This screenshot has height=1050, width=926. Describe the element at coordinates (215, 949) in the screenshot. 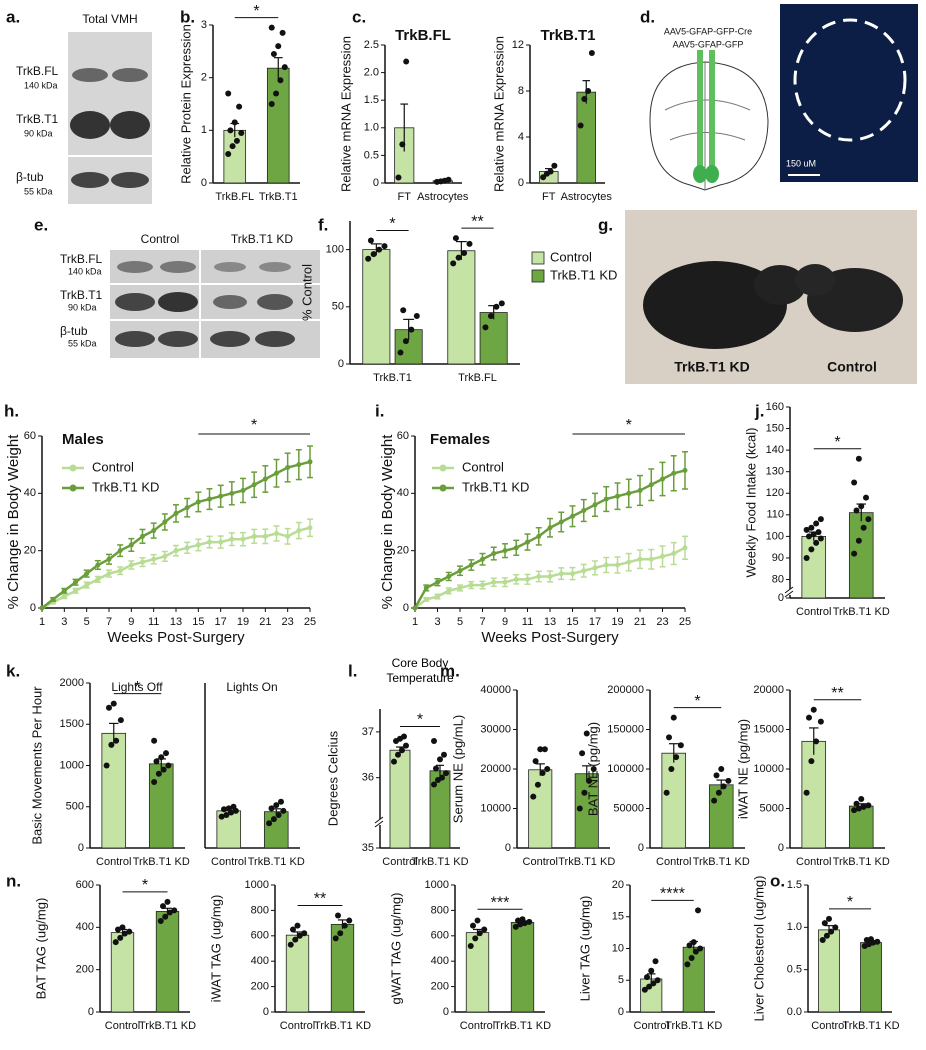

I see `y-axis-label: iWAT TAG (ug/mg)` at that location.